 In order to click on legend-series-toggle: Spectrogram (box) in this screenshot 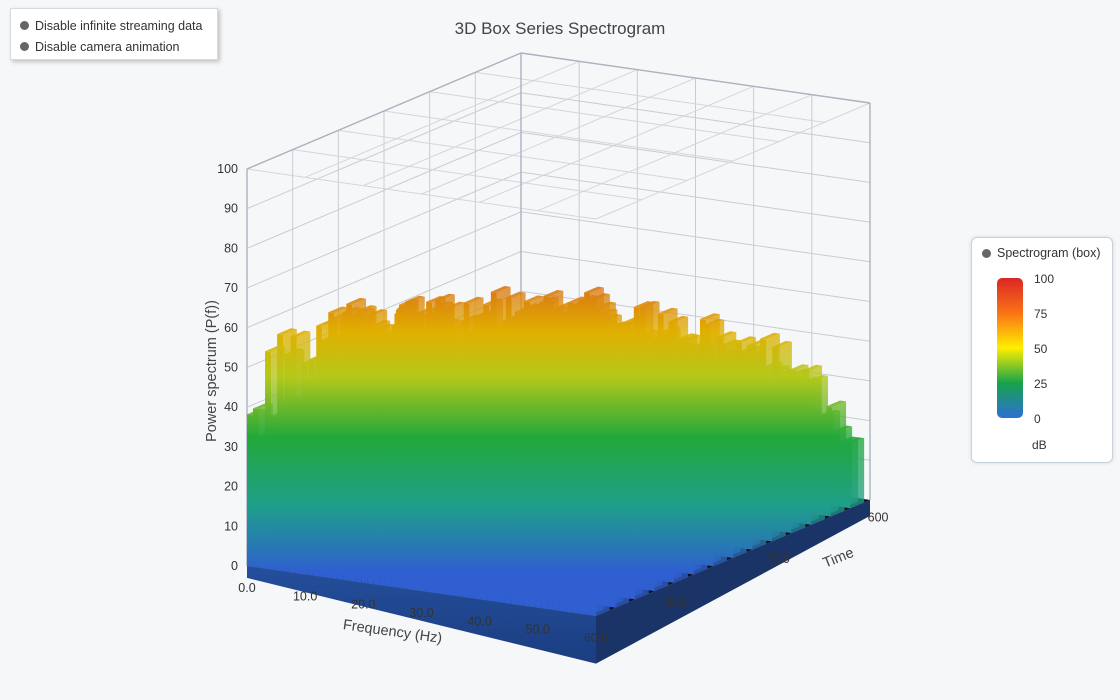, I will do `click(1041, 253)`.